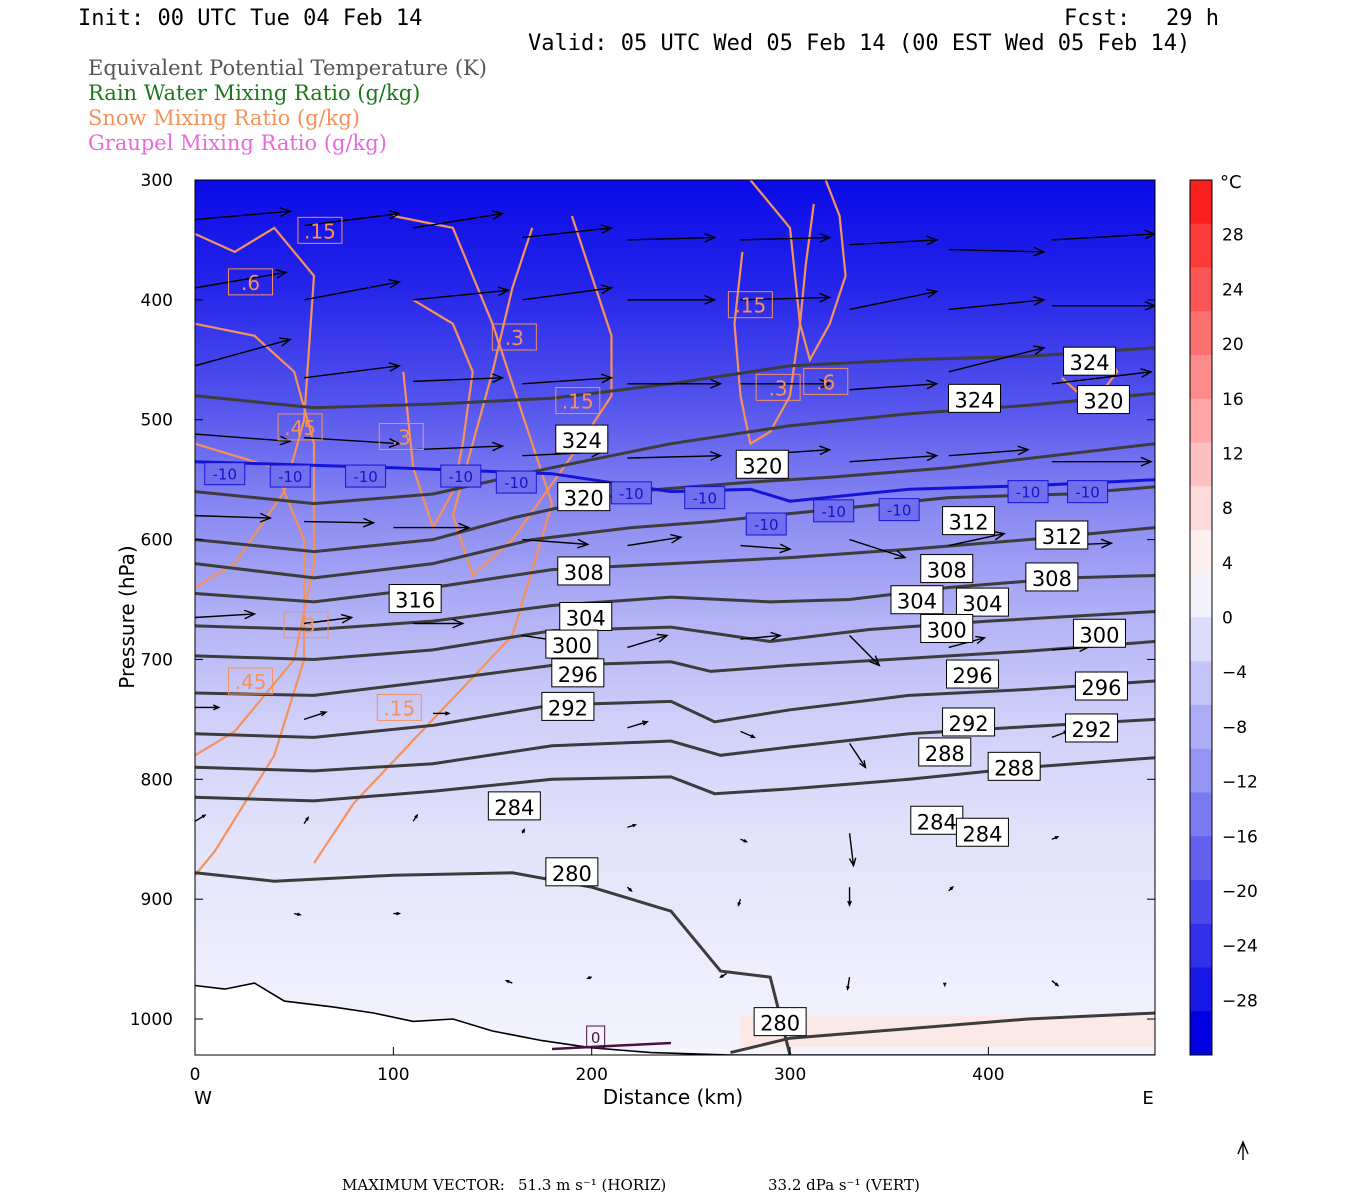  What do you see at coordinates (1234, 728) in the screenshot?
I see `colorbar-tick-label: −8` at bounding box center [1234, 728].